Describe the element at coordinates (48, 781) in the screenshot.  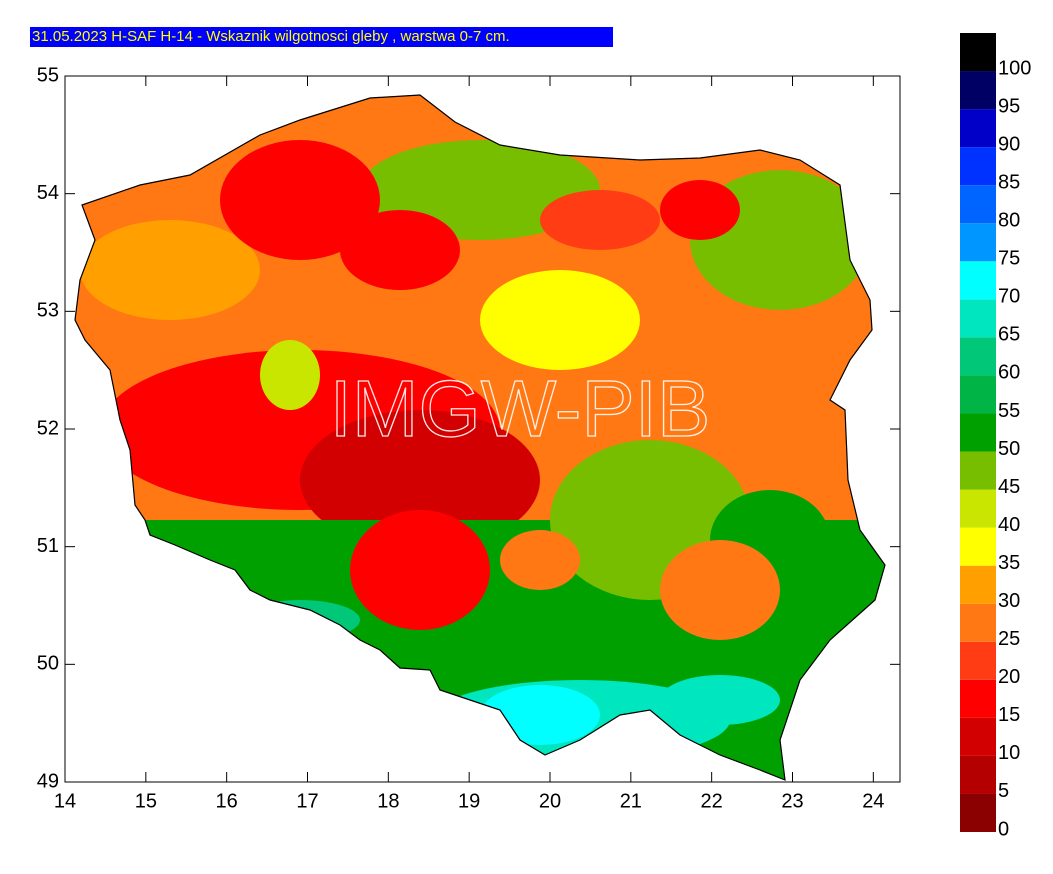
I see `y-tick-label: 49` at that location.